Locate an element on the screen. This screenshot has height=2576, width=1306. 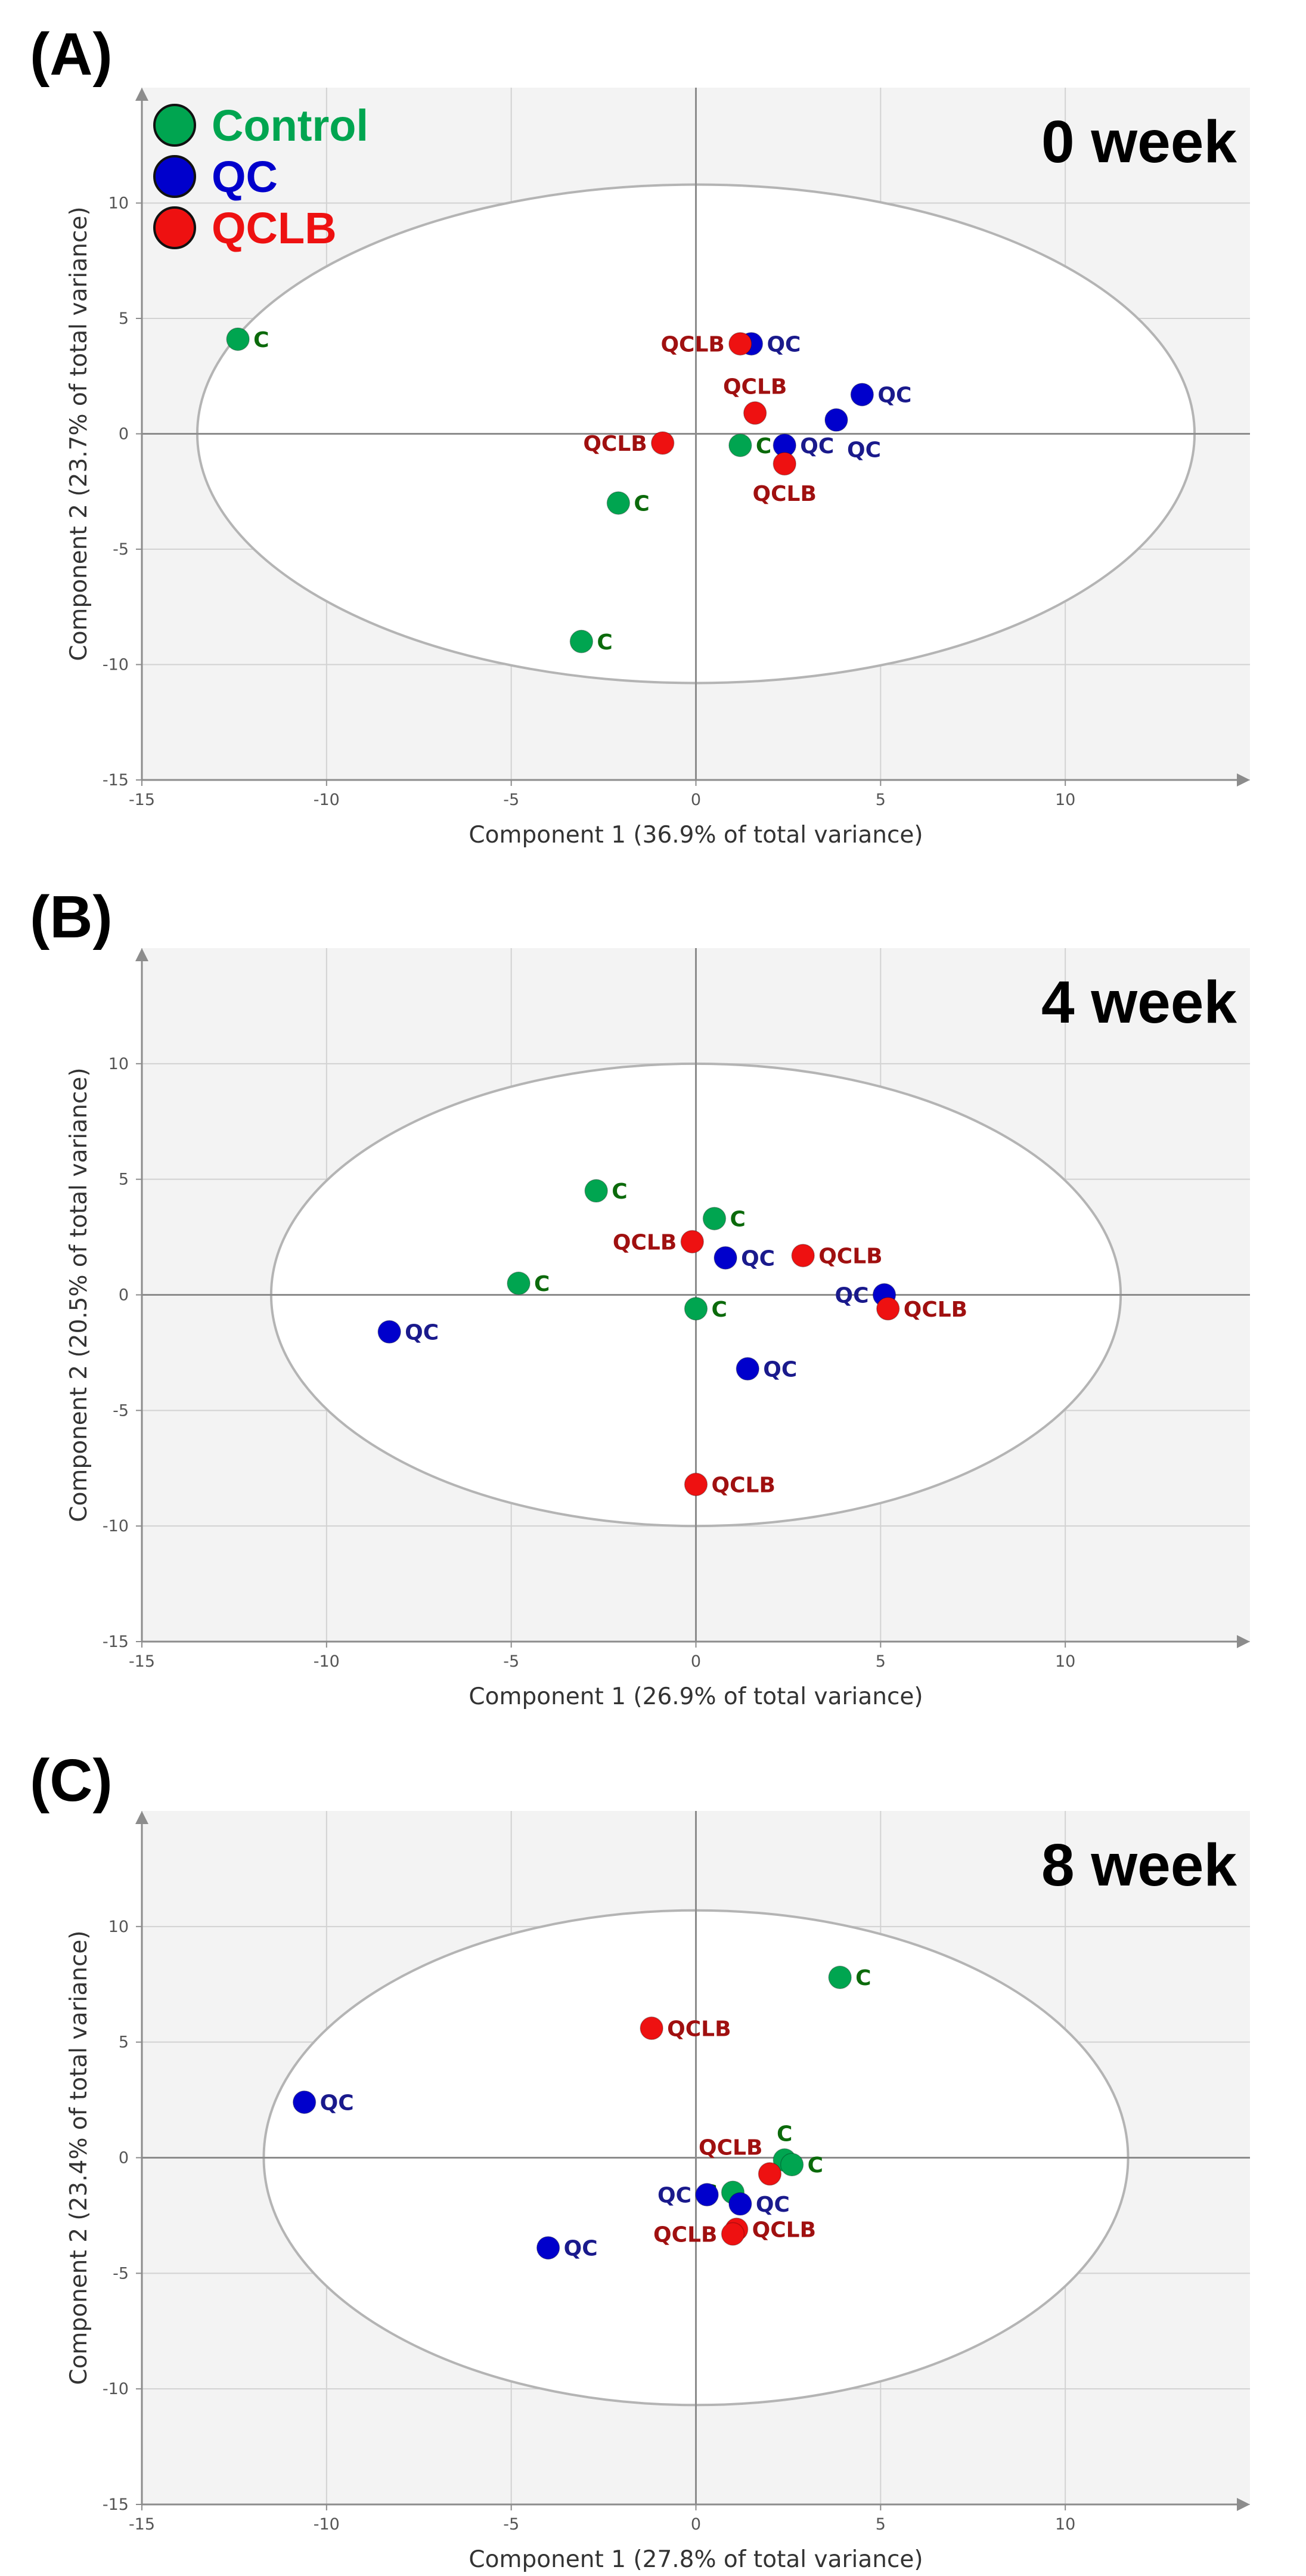
y-axis-title: Component 2 (23.7% of total variance) is located at coordinates (79, 433).